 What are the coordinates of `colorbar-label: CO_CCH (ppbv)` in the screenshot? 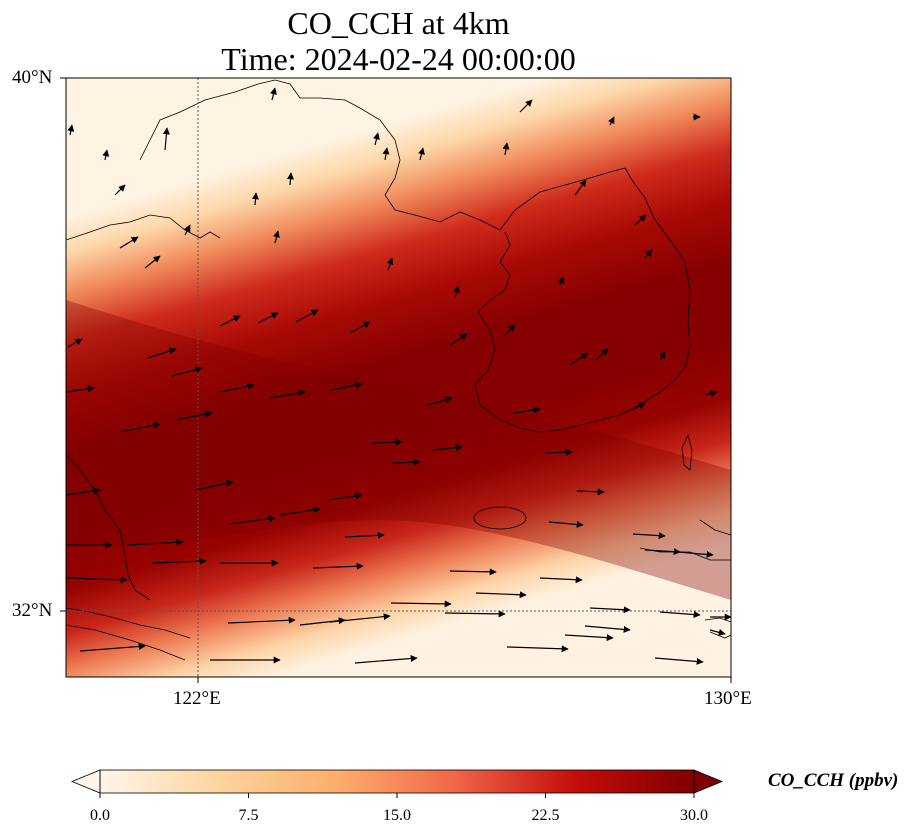 It's located at (833, 780).